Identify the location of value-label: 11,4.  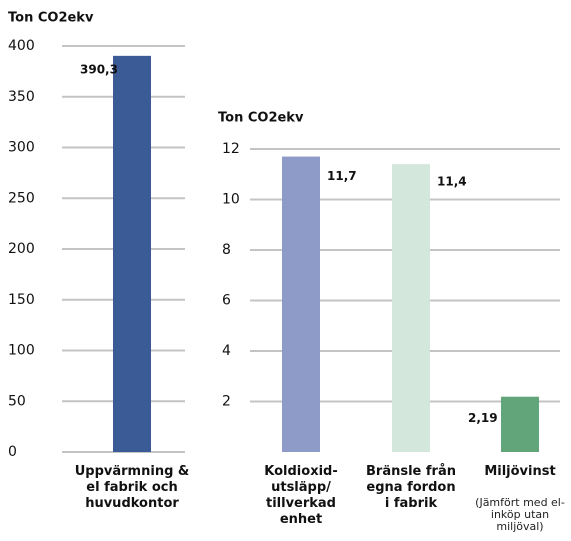
(452, 182).